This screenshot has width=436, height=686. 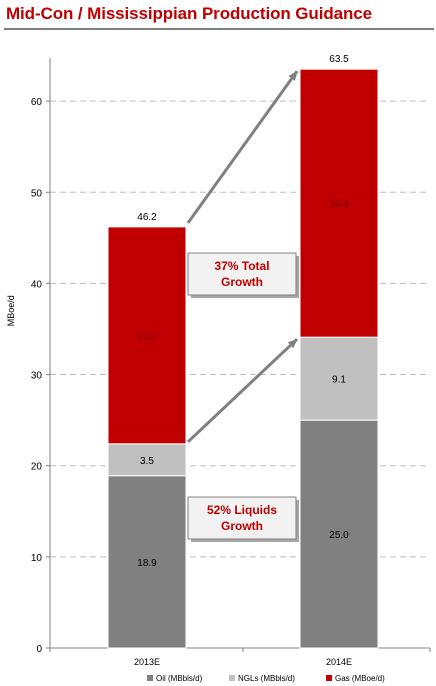 I want to click on segment-label: 25.0, so click(x=339, y=535).